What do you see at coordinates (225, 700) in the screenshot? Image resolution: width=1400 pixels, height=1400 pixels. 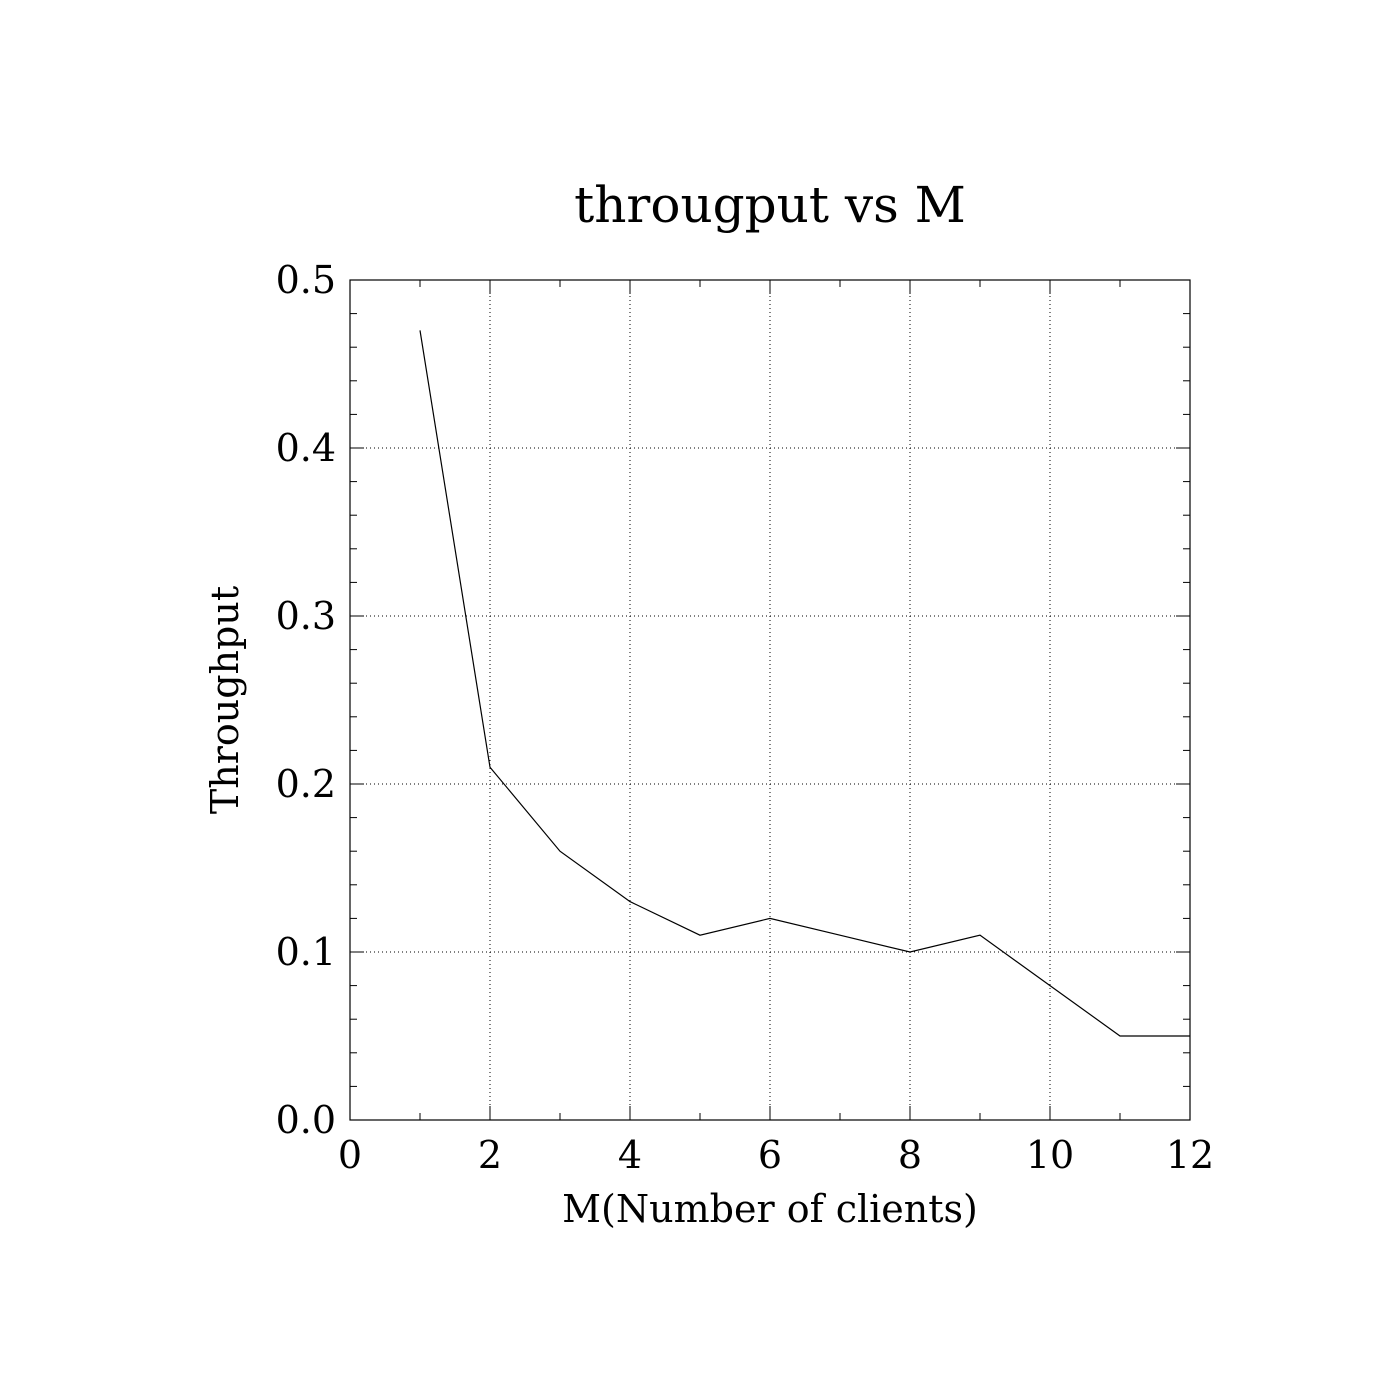 I see `y-axis-label: Throughput` at bounding box center [225, 700].